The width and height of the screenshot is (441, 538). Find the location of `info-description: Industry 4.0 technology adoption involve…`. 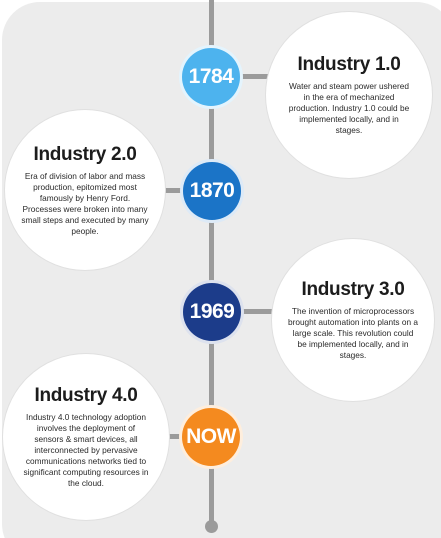

info-description: Industry 4.0 technology adoption involve… is located at coordinates (86, 450).